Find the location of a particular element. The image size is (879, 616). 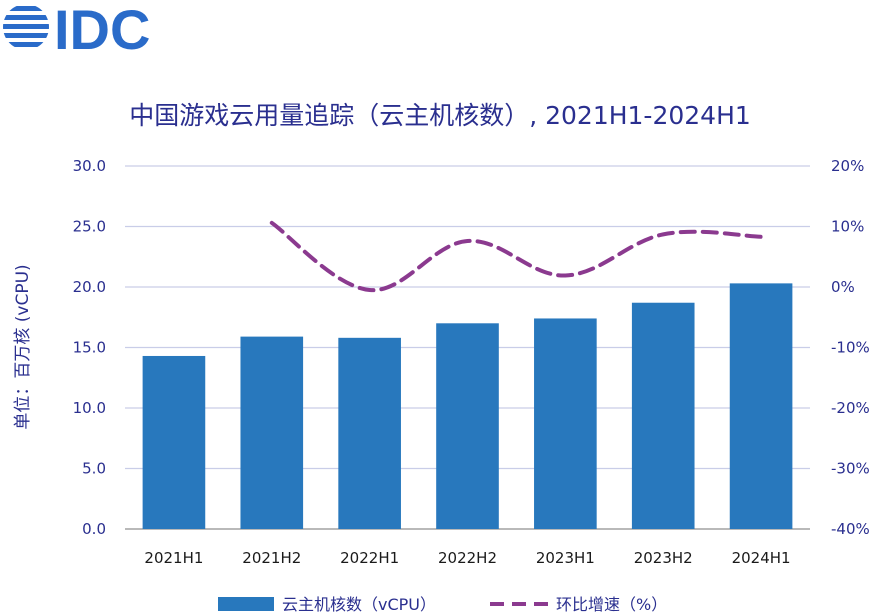

x-tick-label: 2023H2 is located at coordinates (663, 558).